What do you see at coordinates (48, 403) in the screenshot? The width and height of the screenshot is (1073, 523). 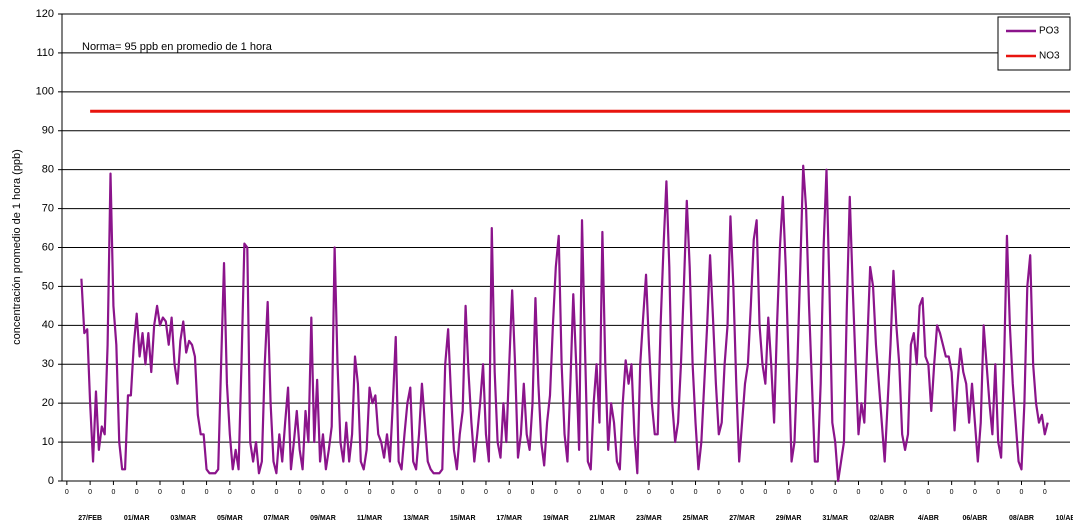 I see `y-tick-label: 20` at bounding box center [48, 403].